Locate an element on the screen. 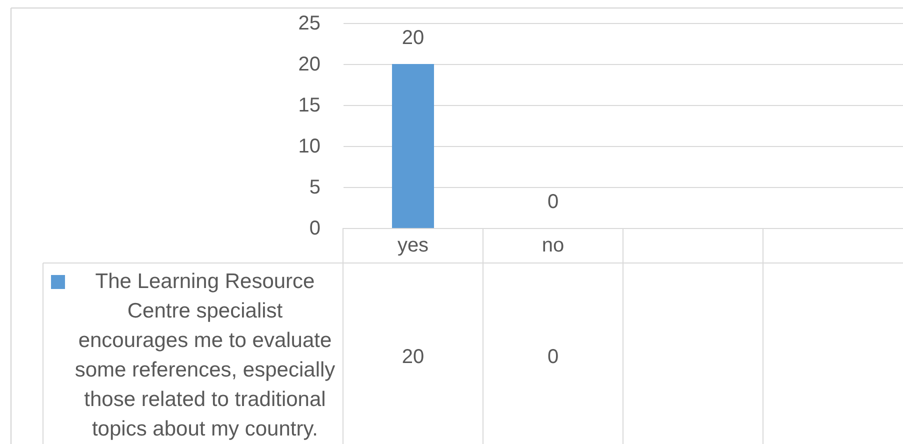 The width and height of the screenshot is (903, 444). y-tick-label: 5 is located at coordinates (314, 187).